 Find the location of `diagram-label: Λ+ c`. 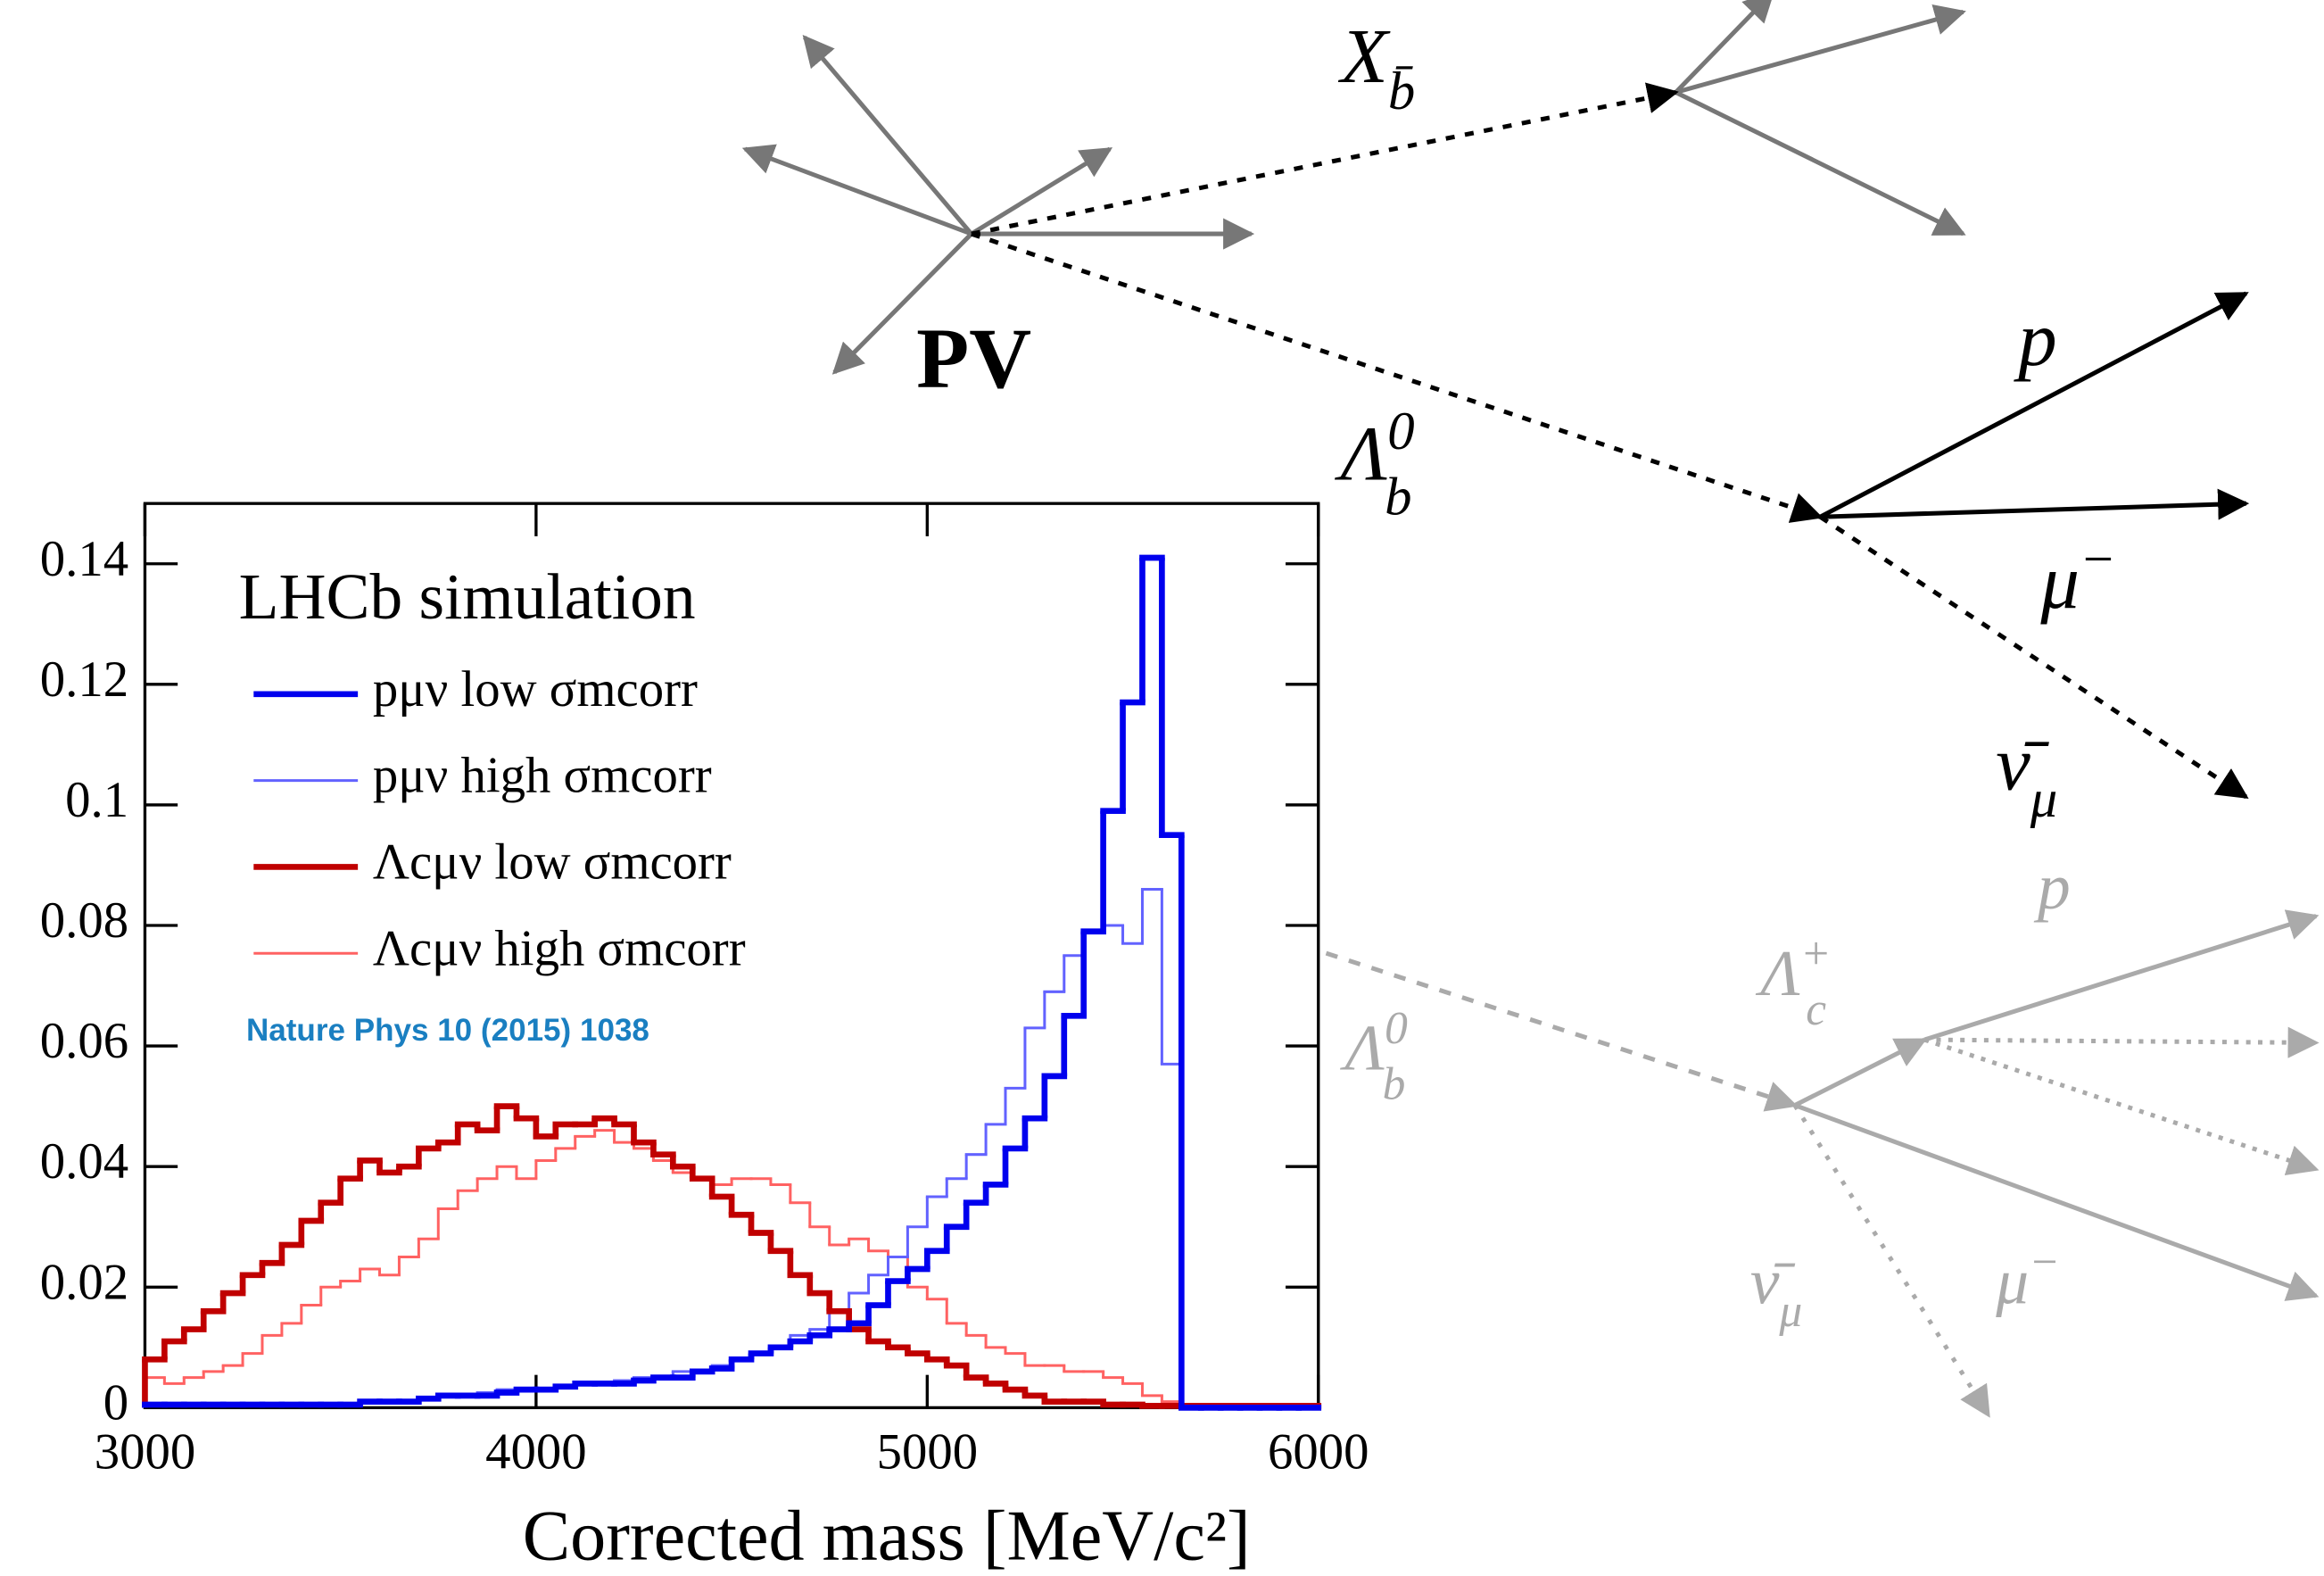

diagram-label: Λ+ c is located at coordinates (1794, 982).